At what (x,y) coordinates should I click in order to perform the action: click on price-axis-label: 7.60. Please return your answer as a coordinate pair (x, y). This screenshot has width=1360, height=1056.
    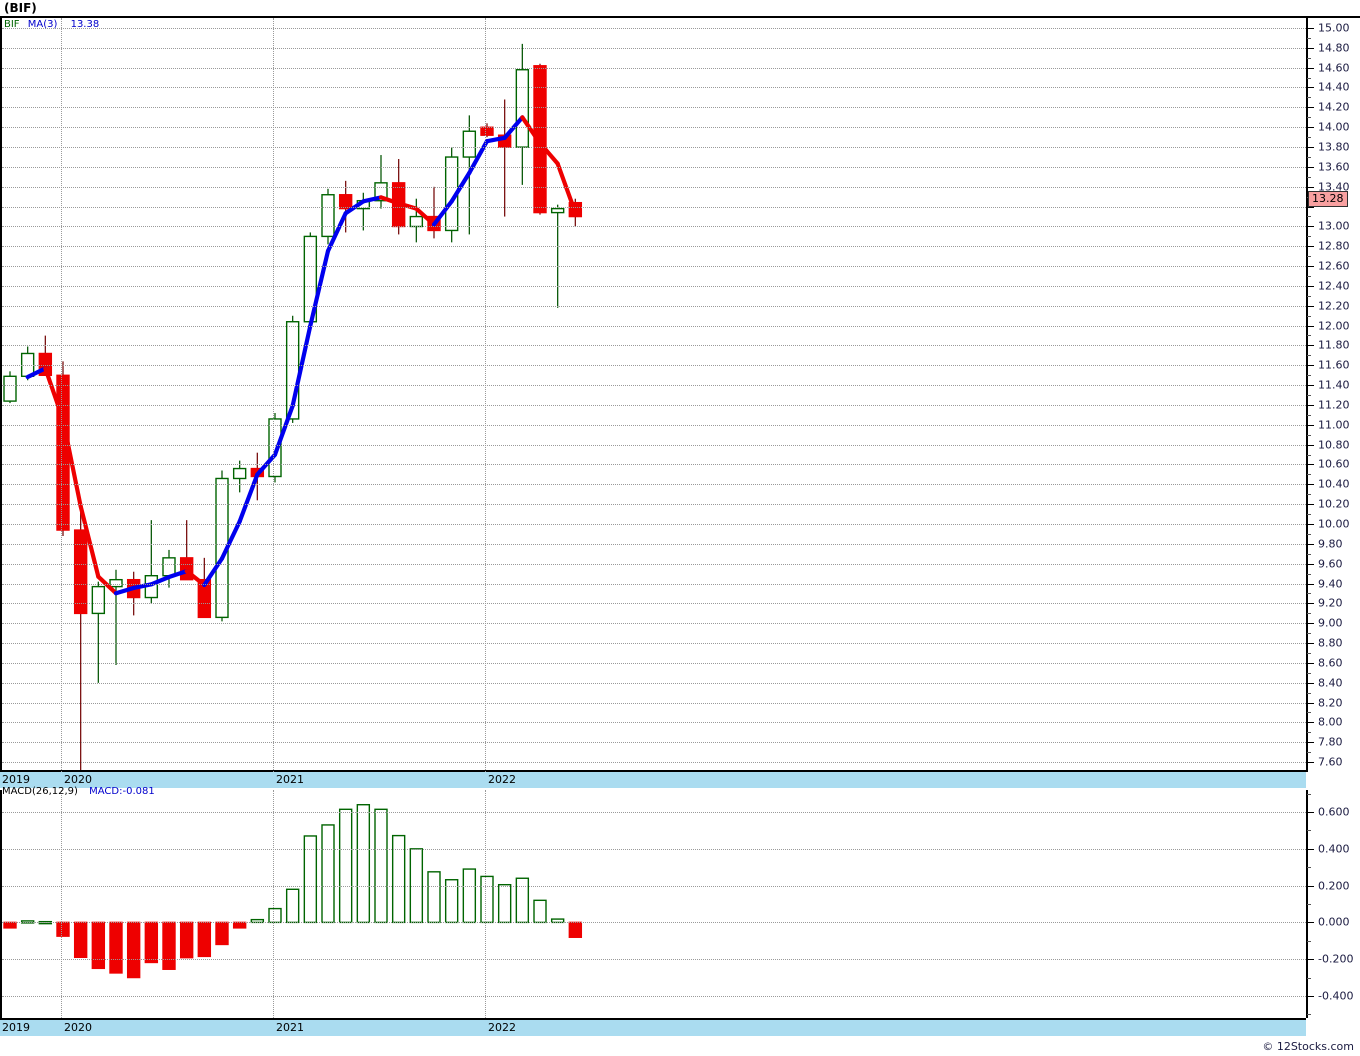
    Looking at the image, I should click on (1330, 762).